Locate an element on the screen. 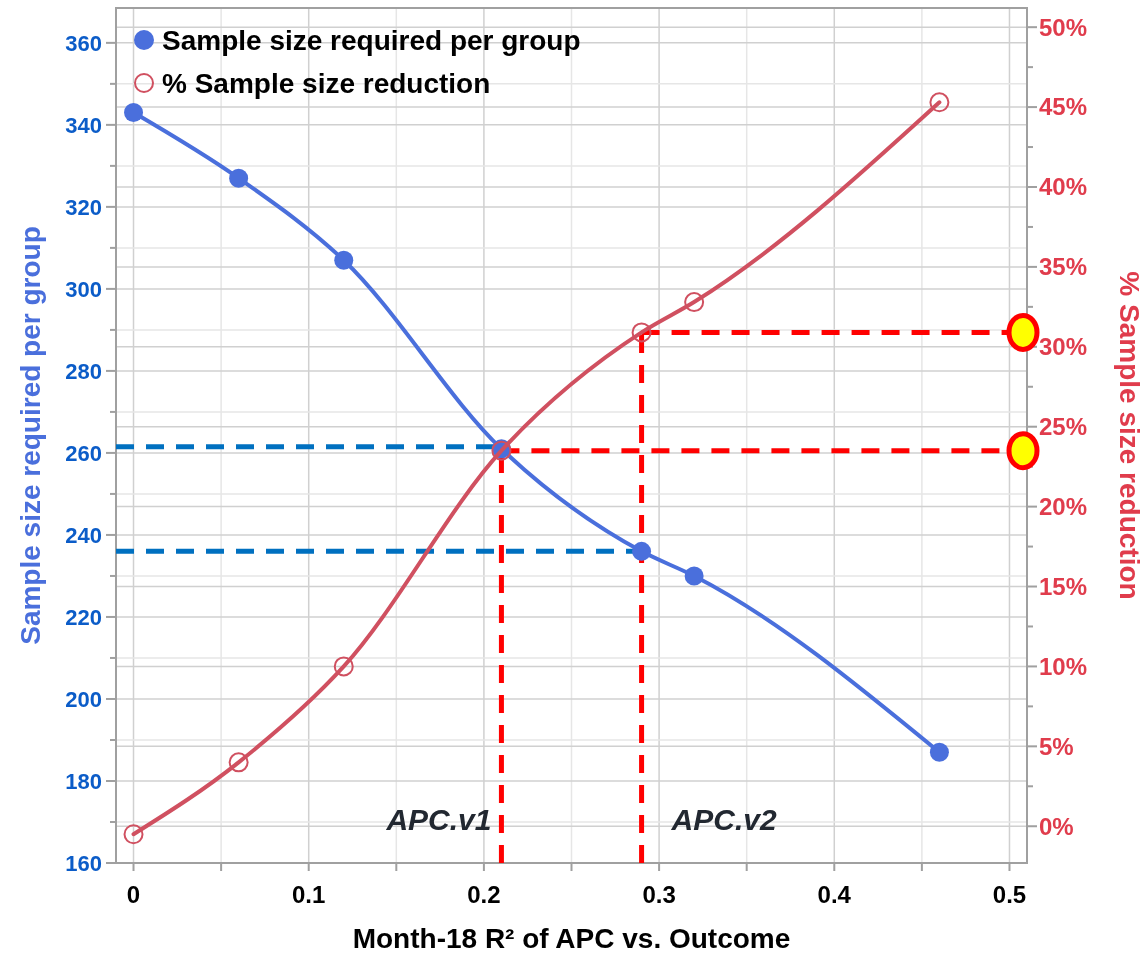  y2-tick-label: 0% is located at coordinates (1056, 826).